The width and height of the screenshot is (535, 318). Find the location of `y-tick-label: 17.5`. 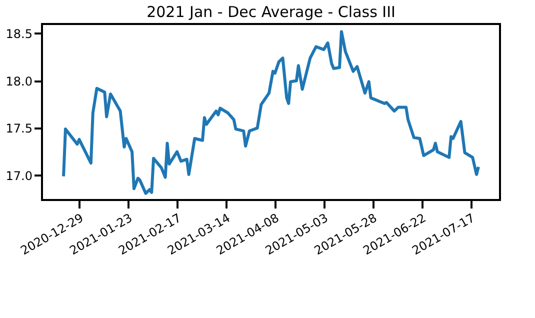

y-tick-label: 17.5 is located at coordinates (19, 129).